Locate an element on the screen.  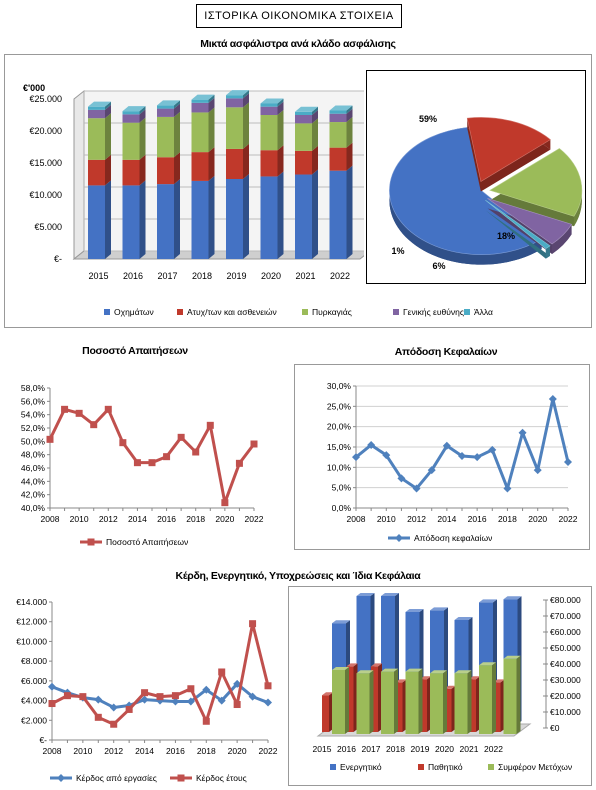
legend-swatch is located at coordinates (421, 767).